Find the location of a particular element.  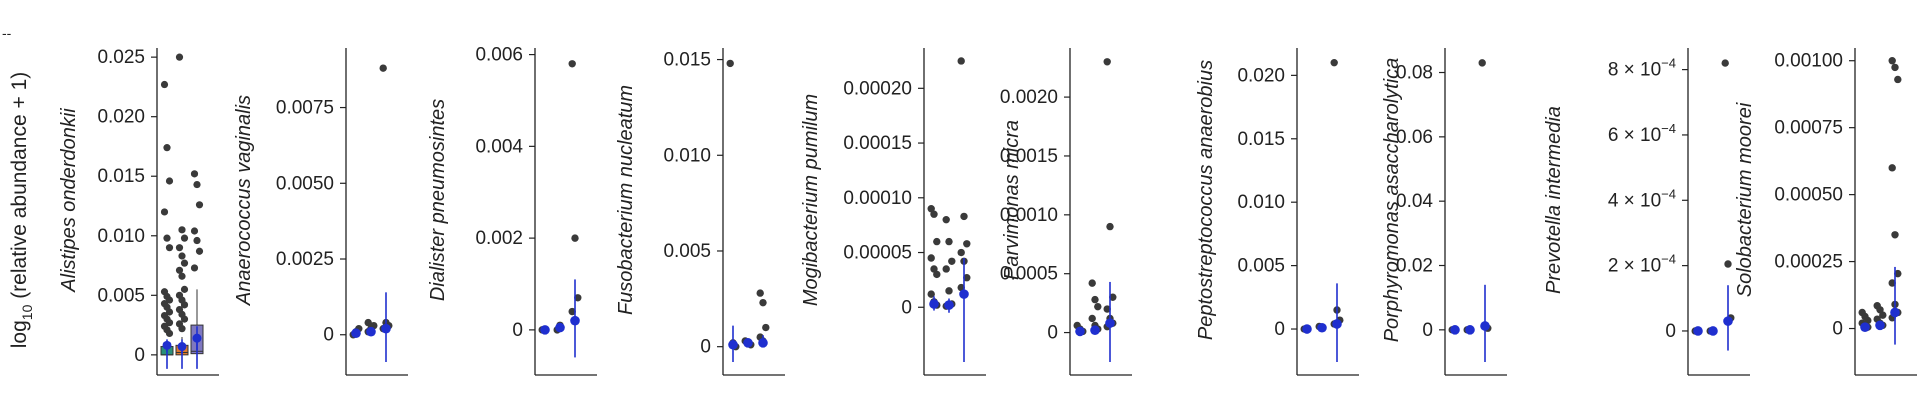

y-tick-label: 0.00015 is located at coordinates (877, 143).